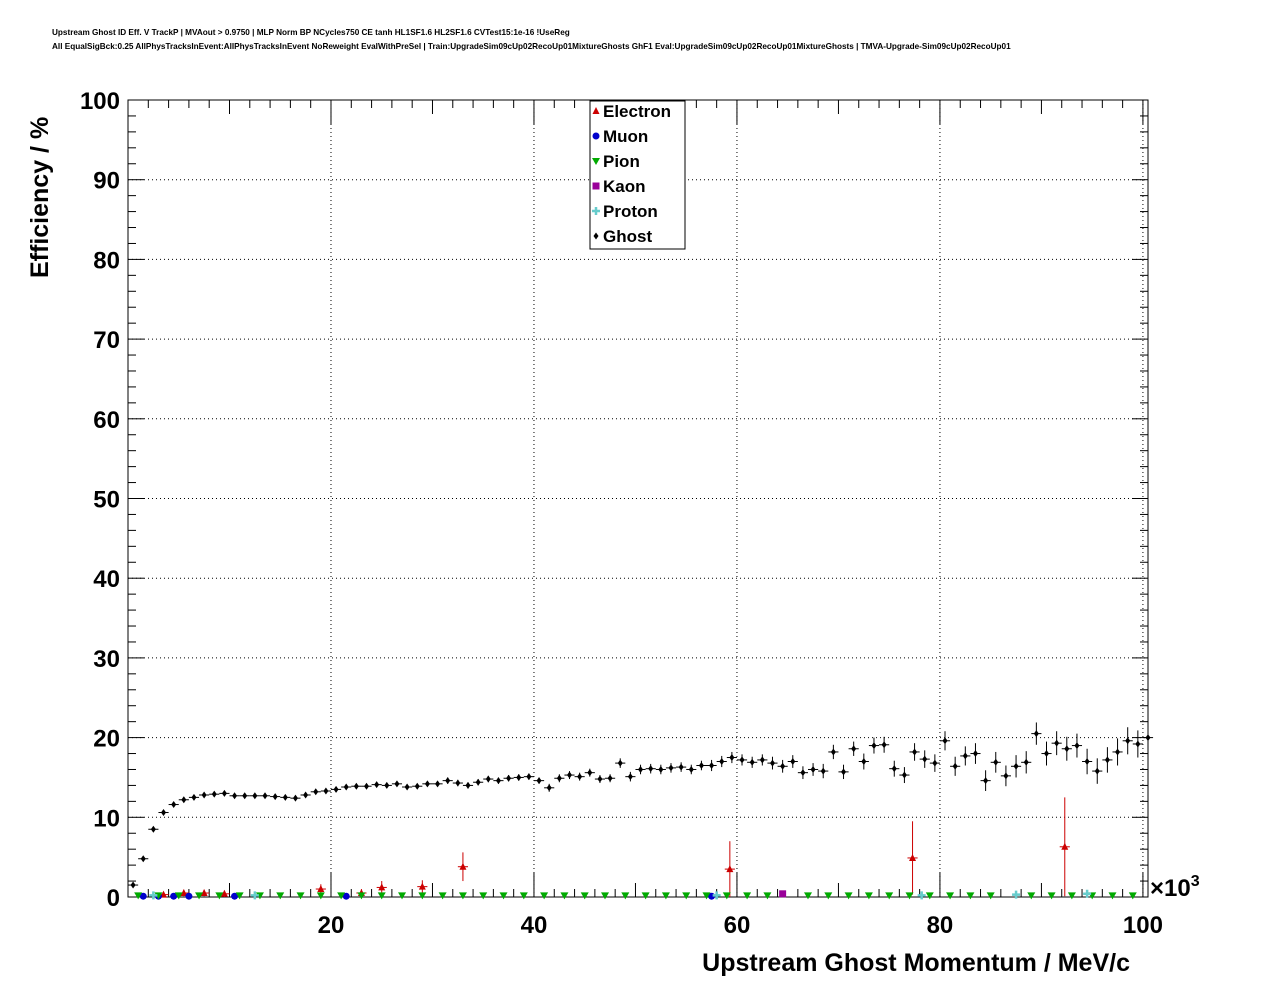  I want to click on x-tick-label: 40, so click(534, 925).